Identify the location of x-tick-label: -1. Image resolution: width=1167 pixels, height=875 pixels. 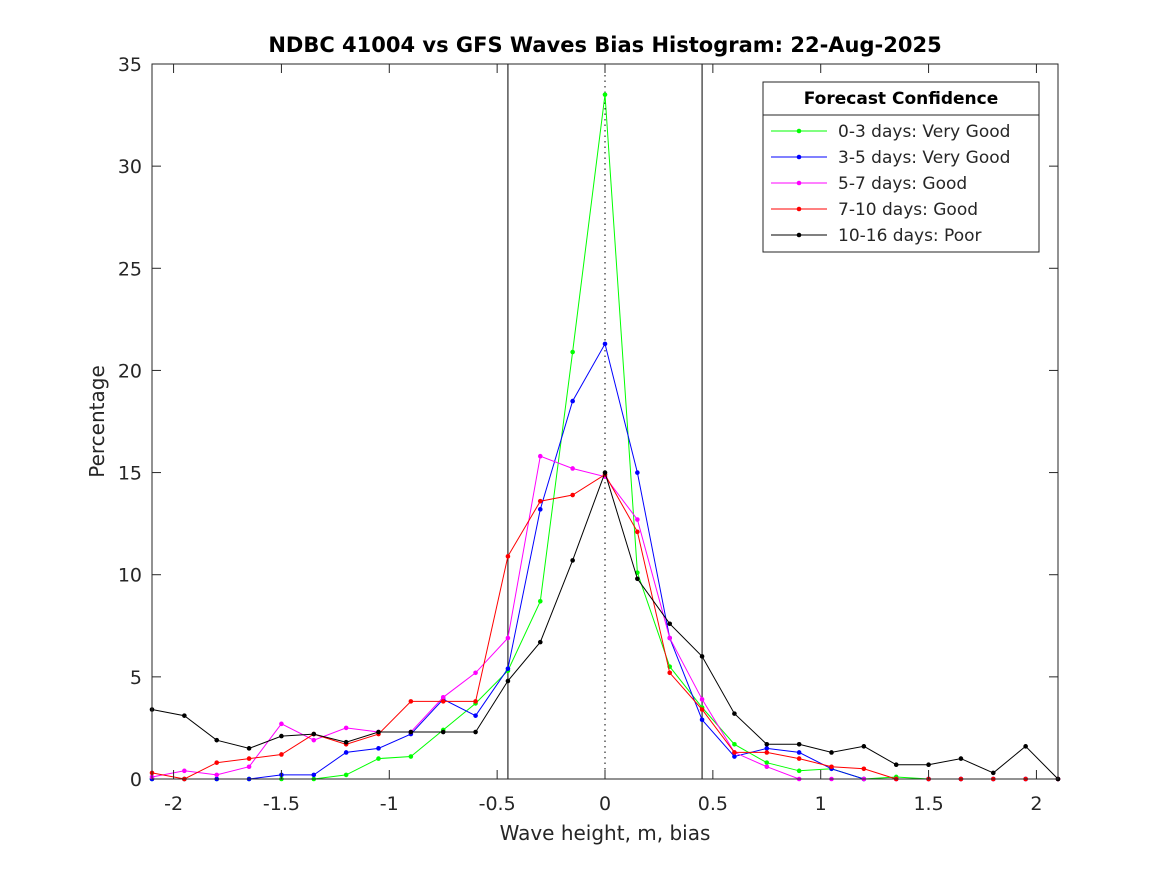
(389, 804).